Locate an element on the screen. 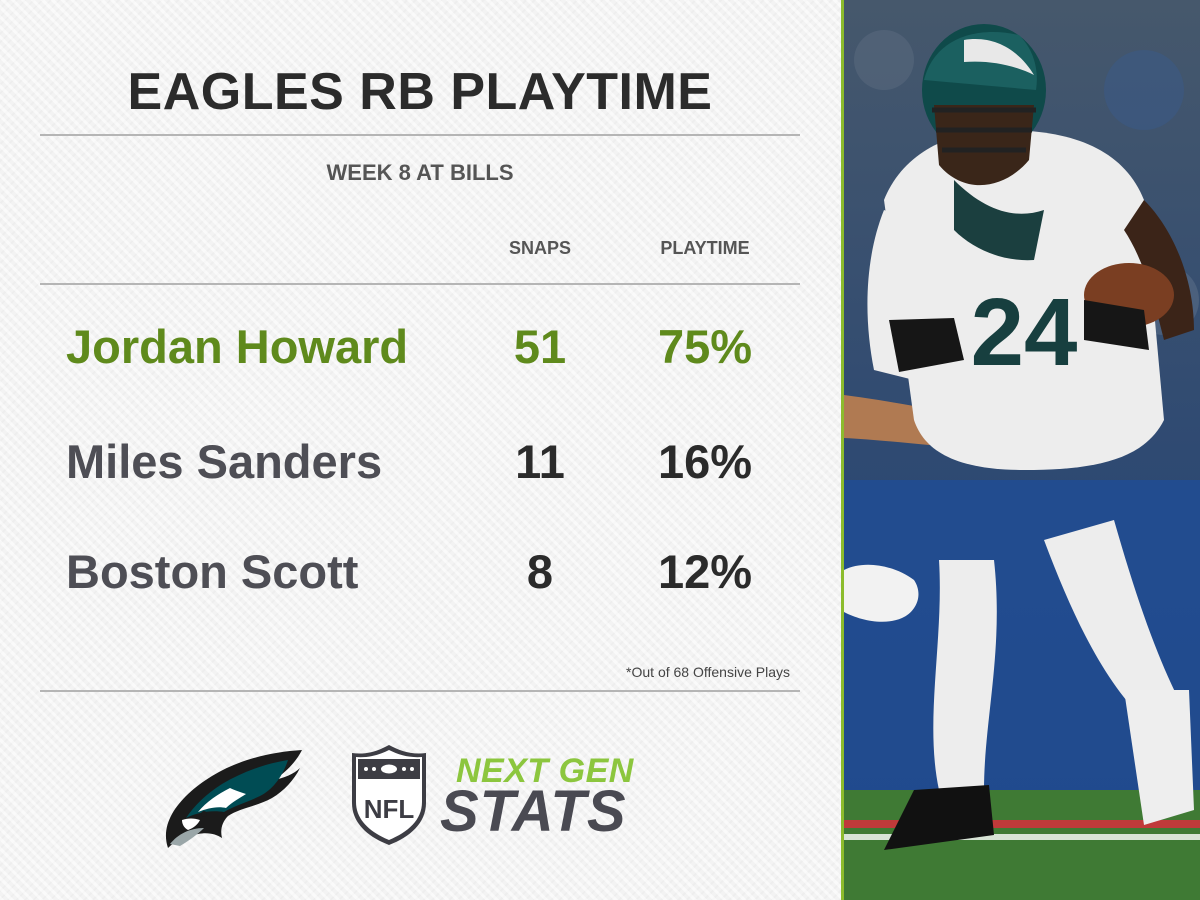  snaps-value: 51 is located at coordinates (540, 346).